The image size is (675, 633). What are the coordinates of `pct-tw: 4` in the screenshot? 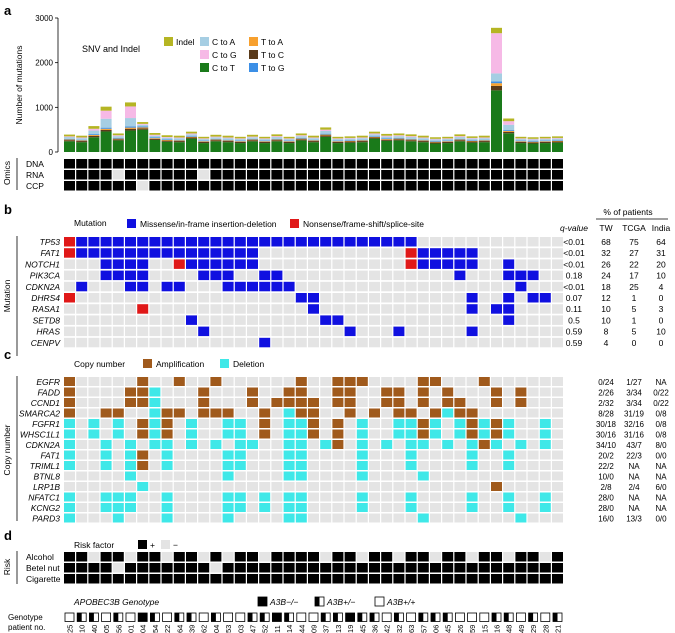 It's located at (606, 343).